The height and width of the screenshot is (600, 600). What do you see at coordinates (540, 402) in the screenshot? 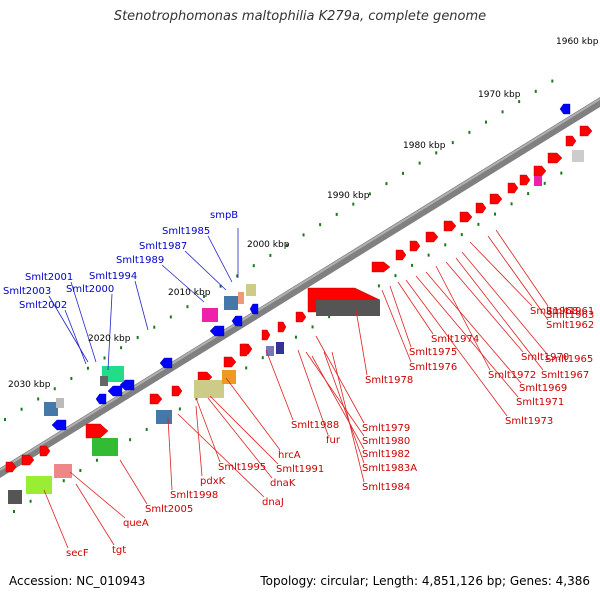
I see `gene-label: Smlt1971` at bounding box center [540, 402].